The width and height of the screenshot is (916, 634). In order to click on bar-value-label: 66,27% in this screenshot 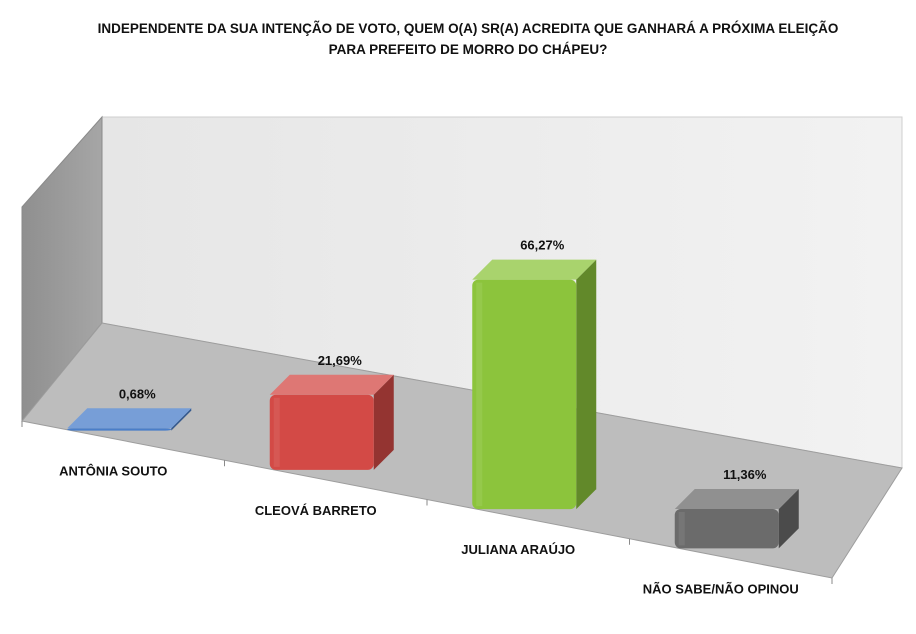, I will do `click(542, 245)`.